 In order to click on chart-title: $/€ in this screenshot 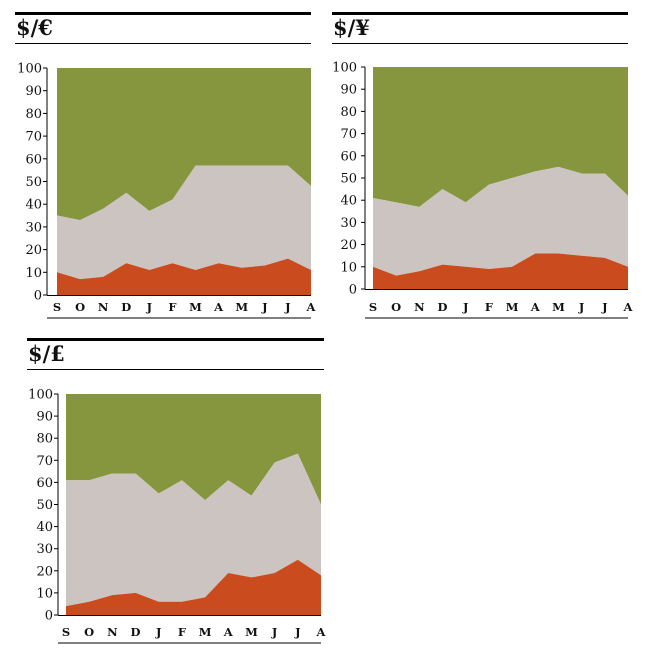, I will do `click(34, 27)`.